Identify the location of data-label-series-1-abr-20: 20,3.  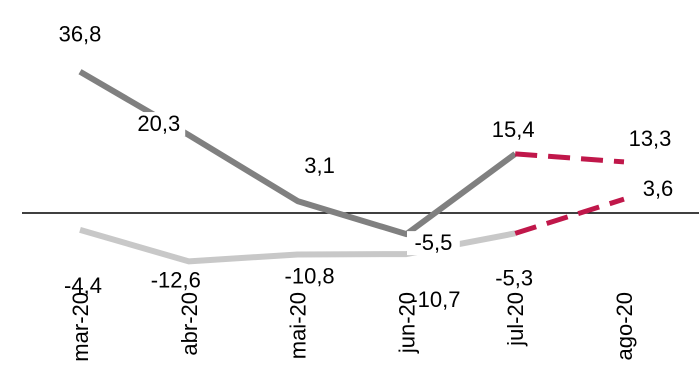
(158, 123).